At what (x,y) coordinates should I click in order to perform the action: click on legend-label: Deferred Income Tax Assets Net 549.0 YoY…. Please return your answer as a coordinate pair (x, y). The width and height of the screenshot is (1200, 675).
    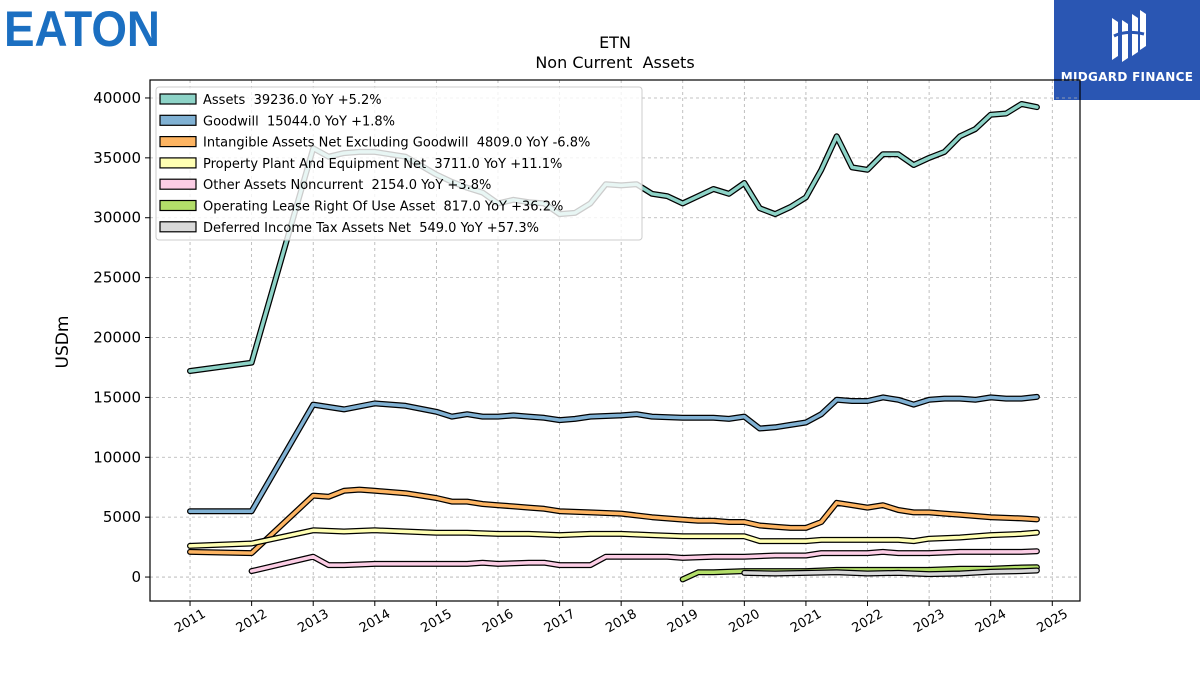
    Looking at the image, I should click on (371, 228).